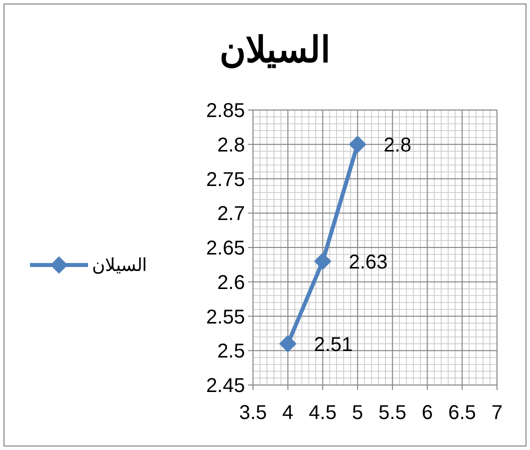 The height and width of the screenshot is (450, 530). Describe the element at coordinates (368, 262) in the screenshot. I see `data-label: 2.63` at that location.